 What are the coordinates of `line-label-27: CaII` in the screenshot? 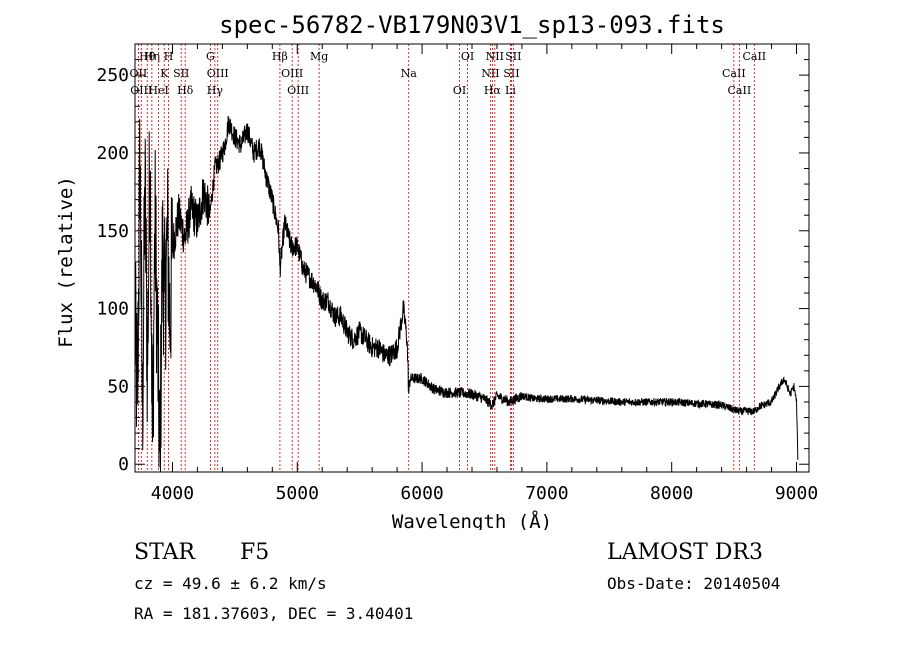 It's located at (754, 56).